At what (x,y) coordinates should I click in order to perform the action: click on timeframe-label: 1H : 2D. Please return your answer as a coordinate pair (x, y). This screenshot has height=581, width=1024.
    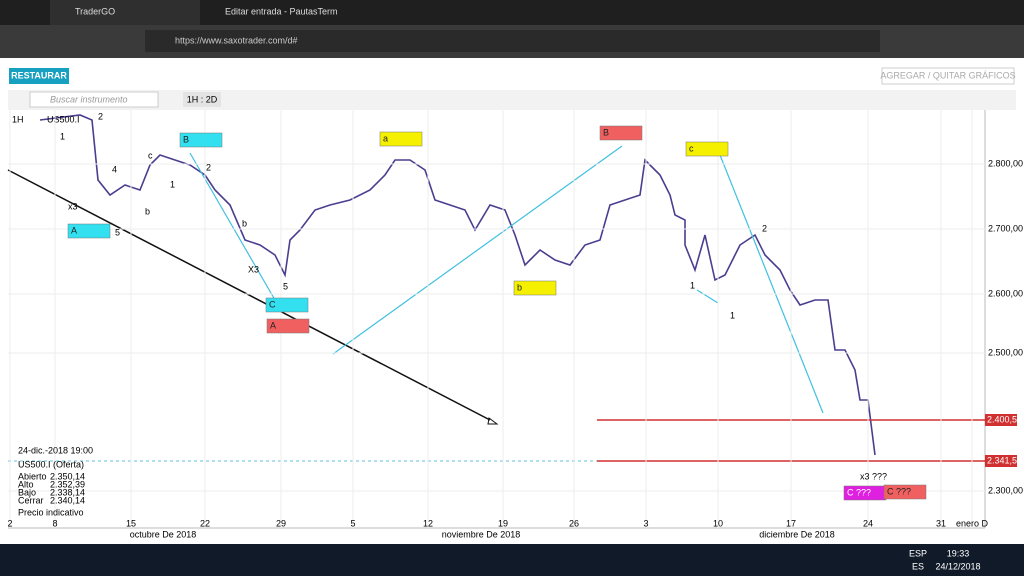
    Looking at the image, I should click on (202, 99).